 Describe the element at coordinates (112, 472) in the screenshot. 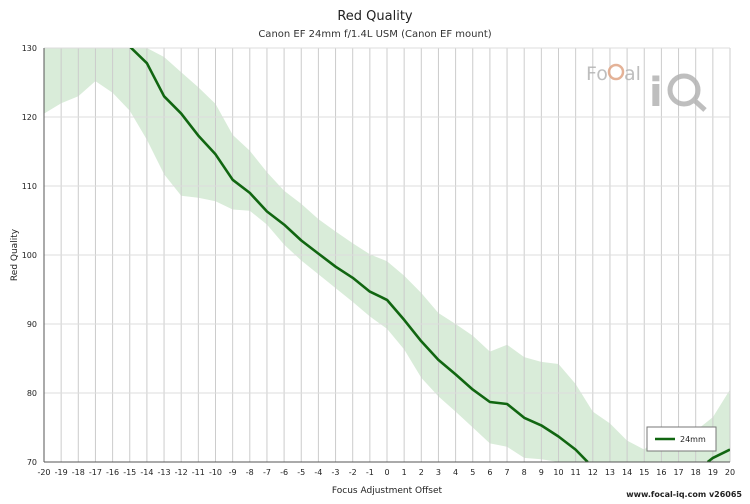

I see `x-tick-label: -16` at that location.